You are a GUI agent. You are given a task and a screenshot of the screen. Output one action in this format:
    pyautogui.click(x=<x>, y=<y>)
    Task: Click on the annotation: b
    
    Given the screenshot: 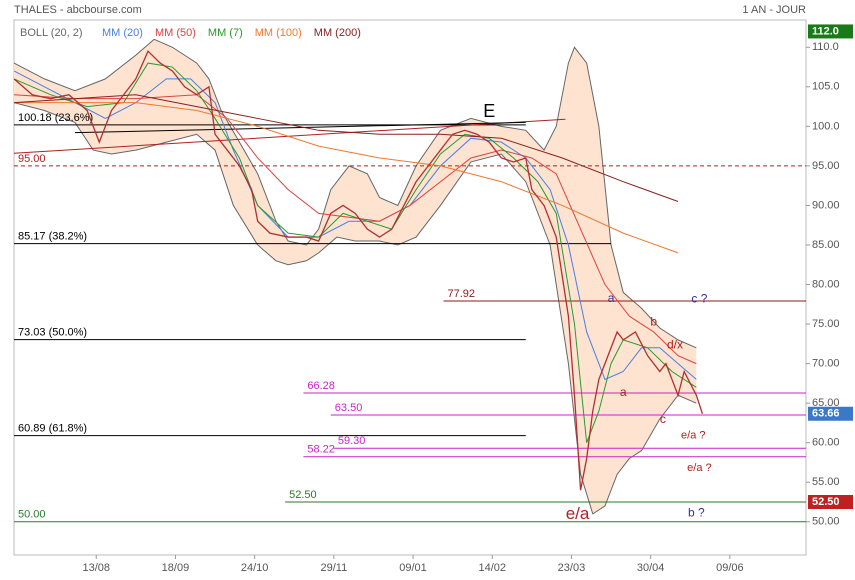 What is the action you would take?
    pyautogui.click(x=653, y=322)
    